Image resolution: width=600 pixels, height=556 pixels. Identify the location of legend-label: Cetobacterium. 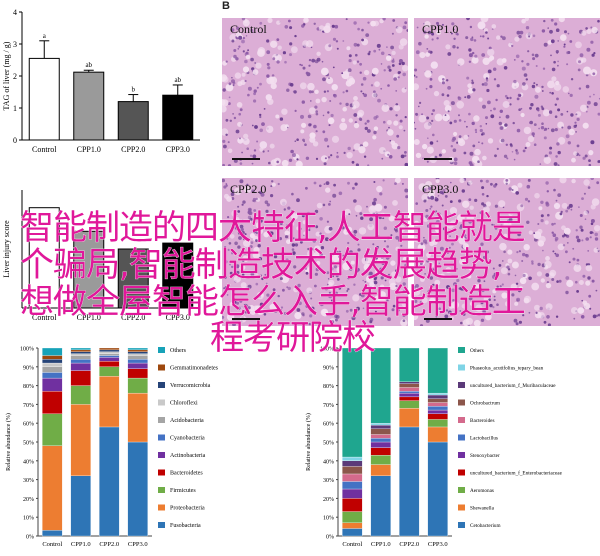
(485, 526).